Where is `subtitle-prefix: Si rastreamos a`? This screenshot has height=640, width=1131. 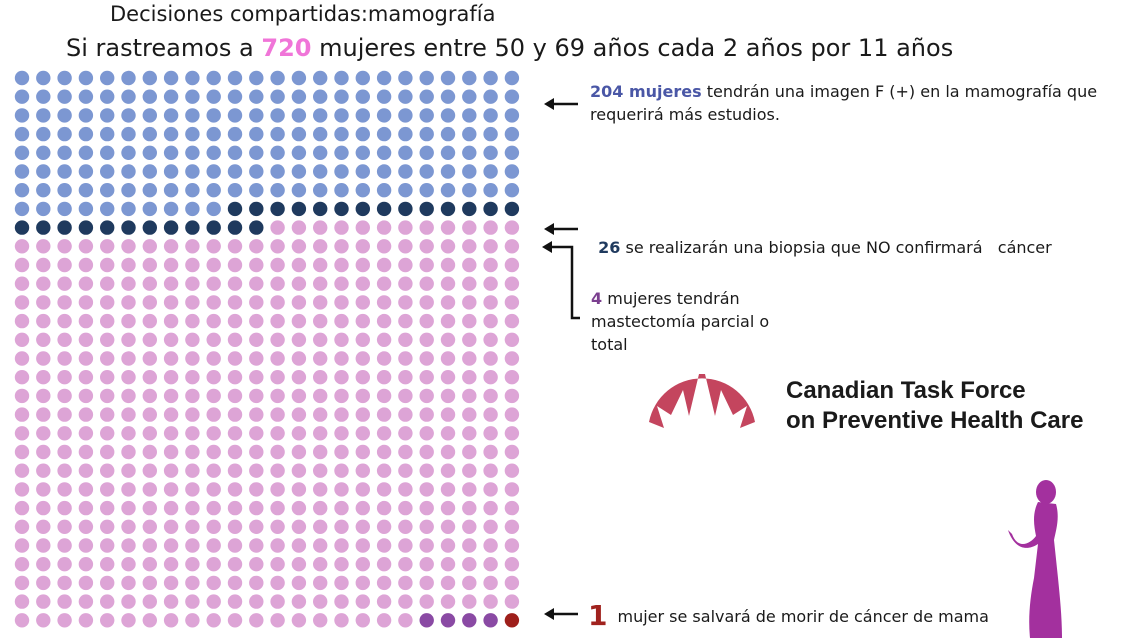
subtitle-prefix: Si rastreamos a is located at coordinates (164, 48).